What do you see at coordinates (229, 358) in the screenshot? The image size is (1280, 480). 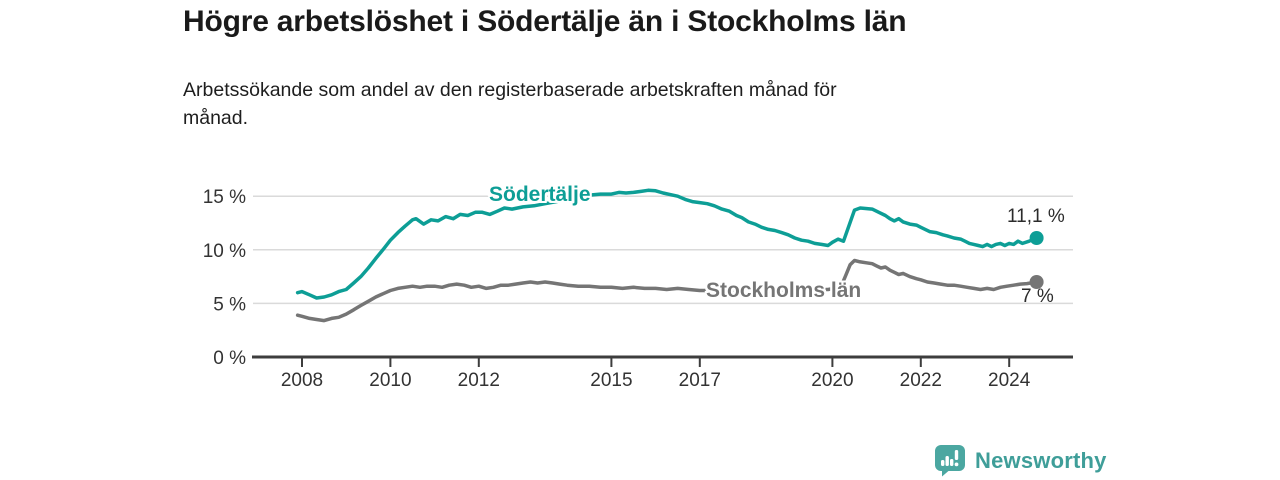 I see `y-tick-label: 0 %` at bounding box center [229, 358].